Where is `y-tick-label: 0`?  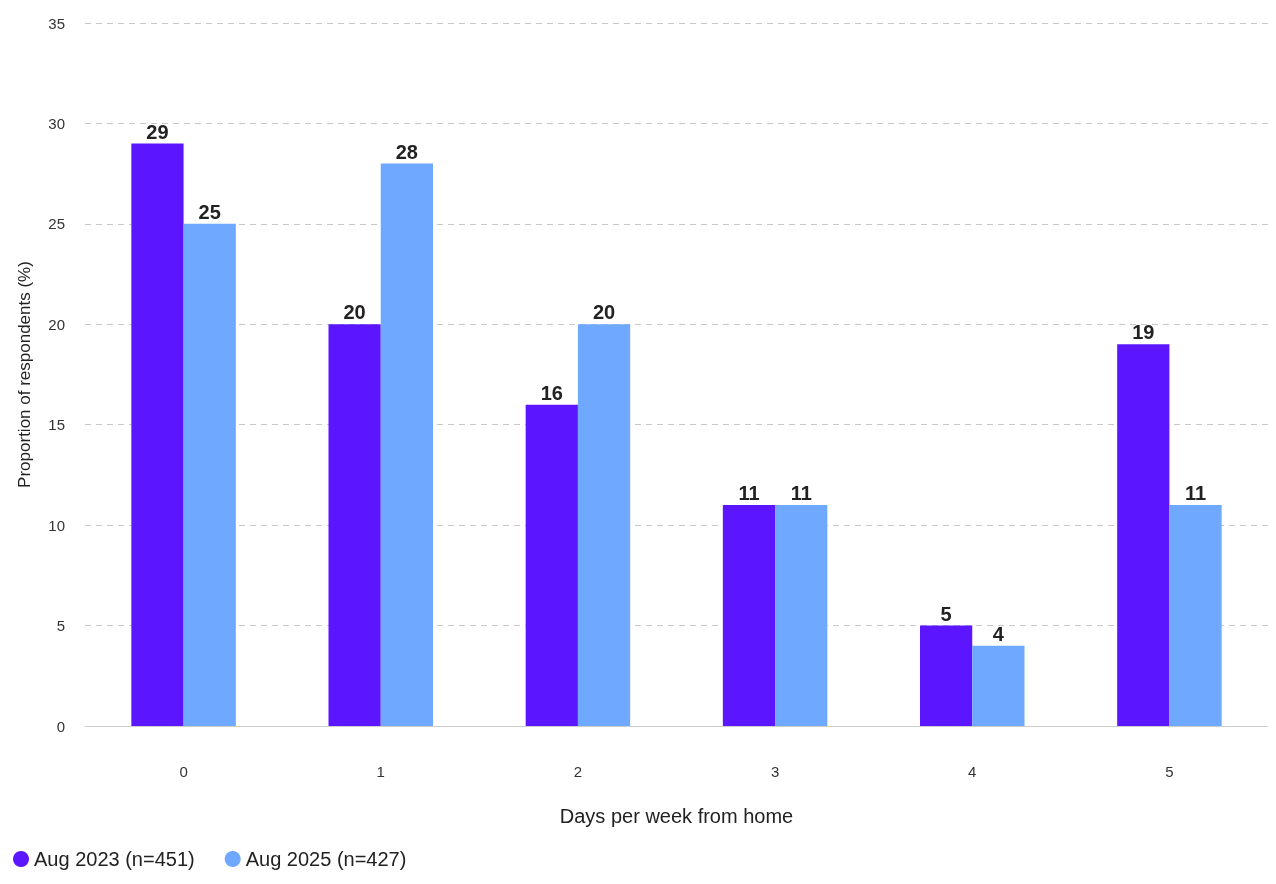 y-tick-label: 0 is located at coordinates (60, 726).